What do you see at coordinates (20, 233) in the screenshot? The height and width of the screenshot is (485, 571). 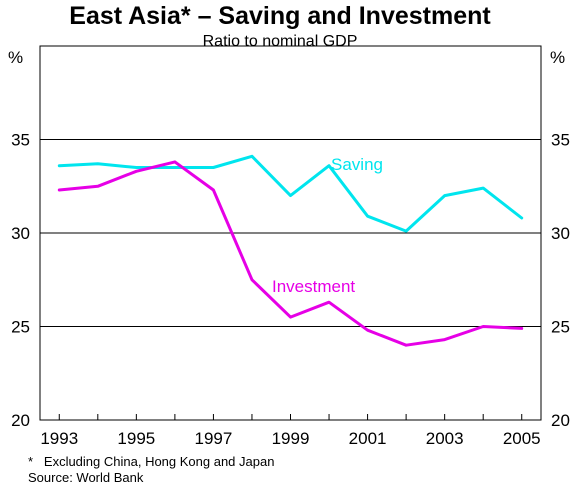 I see `y-tick-label-left: 30` at bounding box center [20, 233].